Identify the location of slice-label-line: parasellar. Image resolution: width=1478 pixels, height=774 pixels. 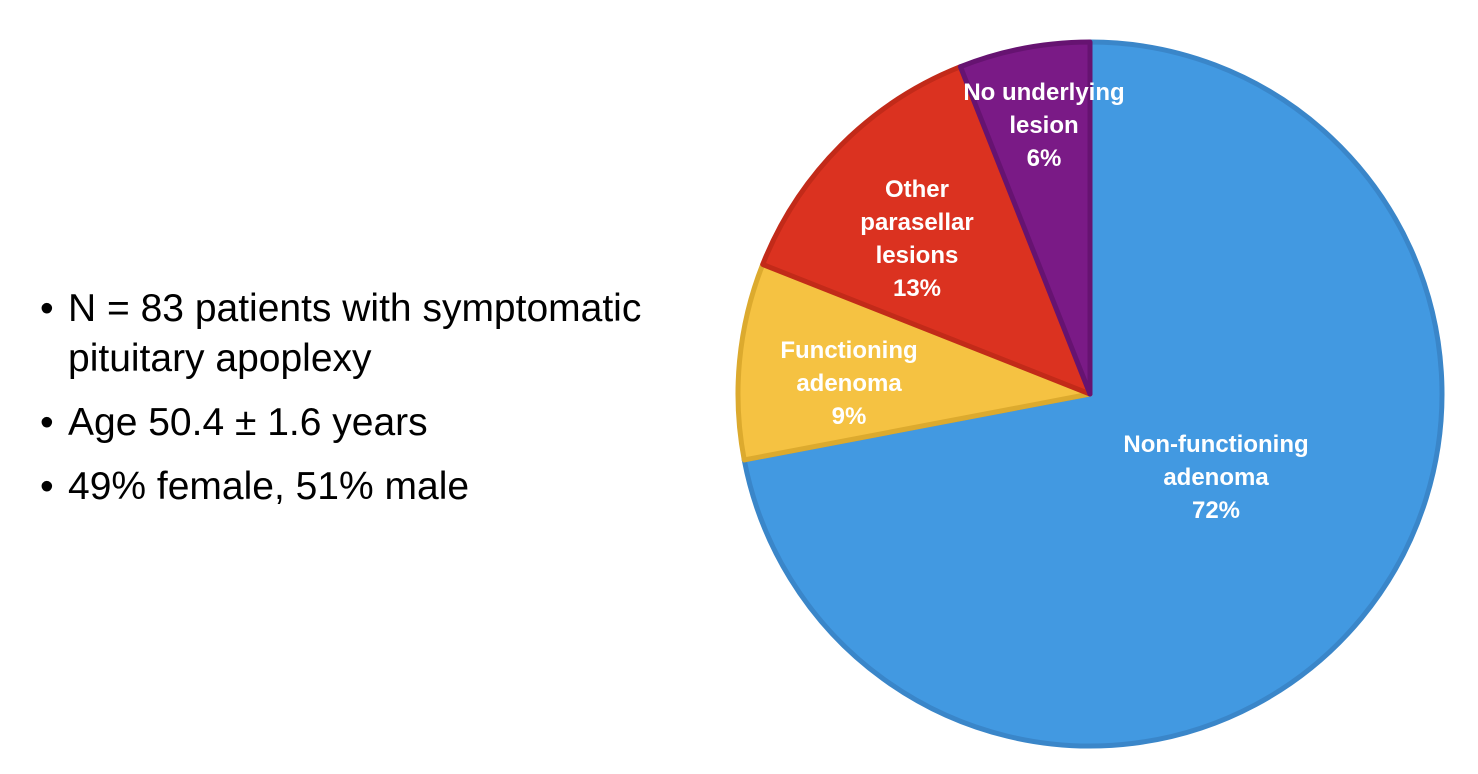
(916, 222).